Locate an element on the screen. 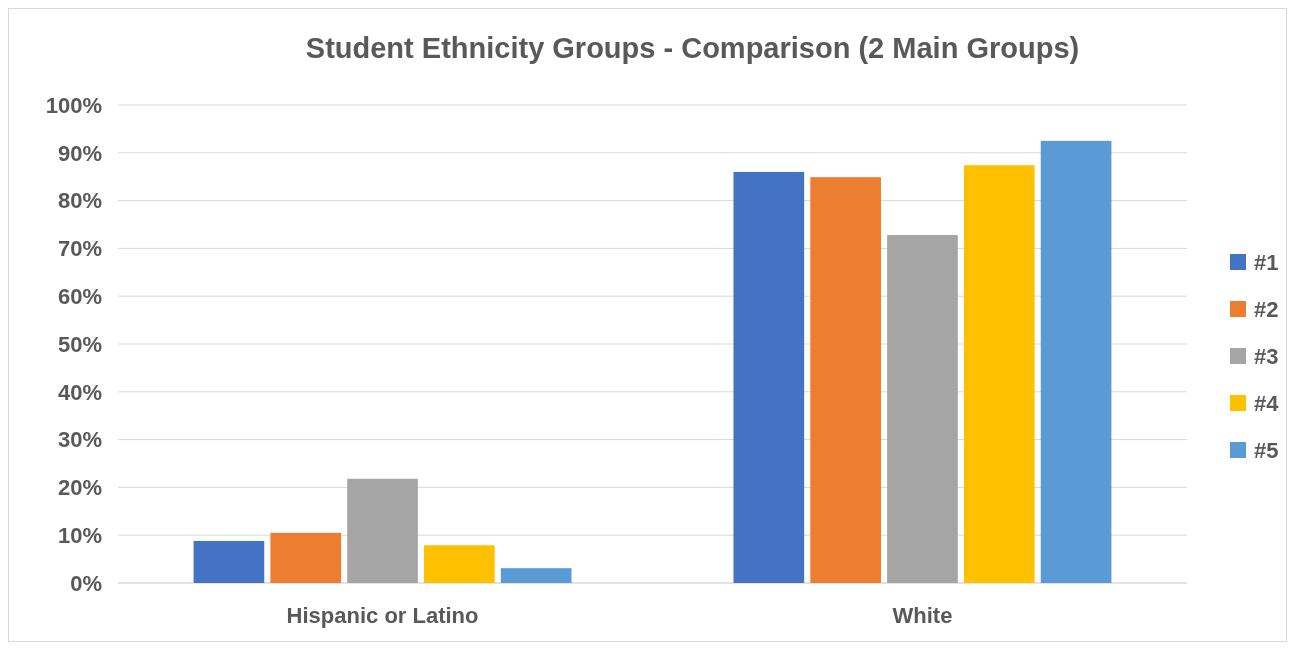 This screenshot has width=1295, height=650. y-tick-label: 30% is located at coordinates (79, 440).